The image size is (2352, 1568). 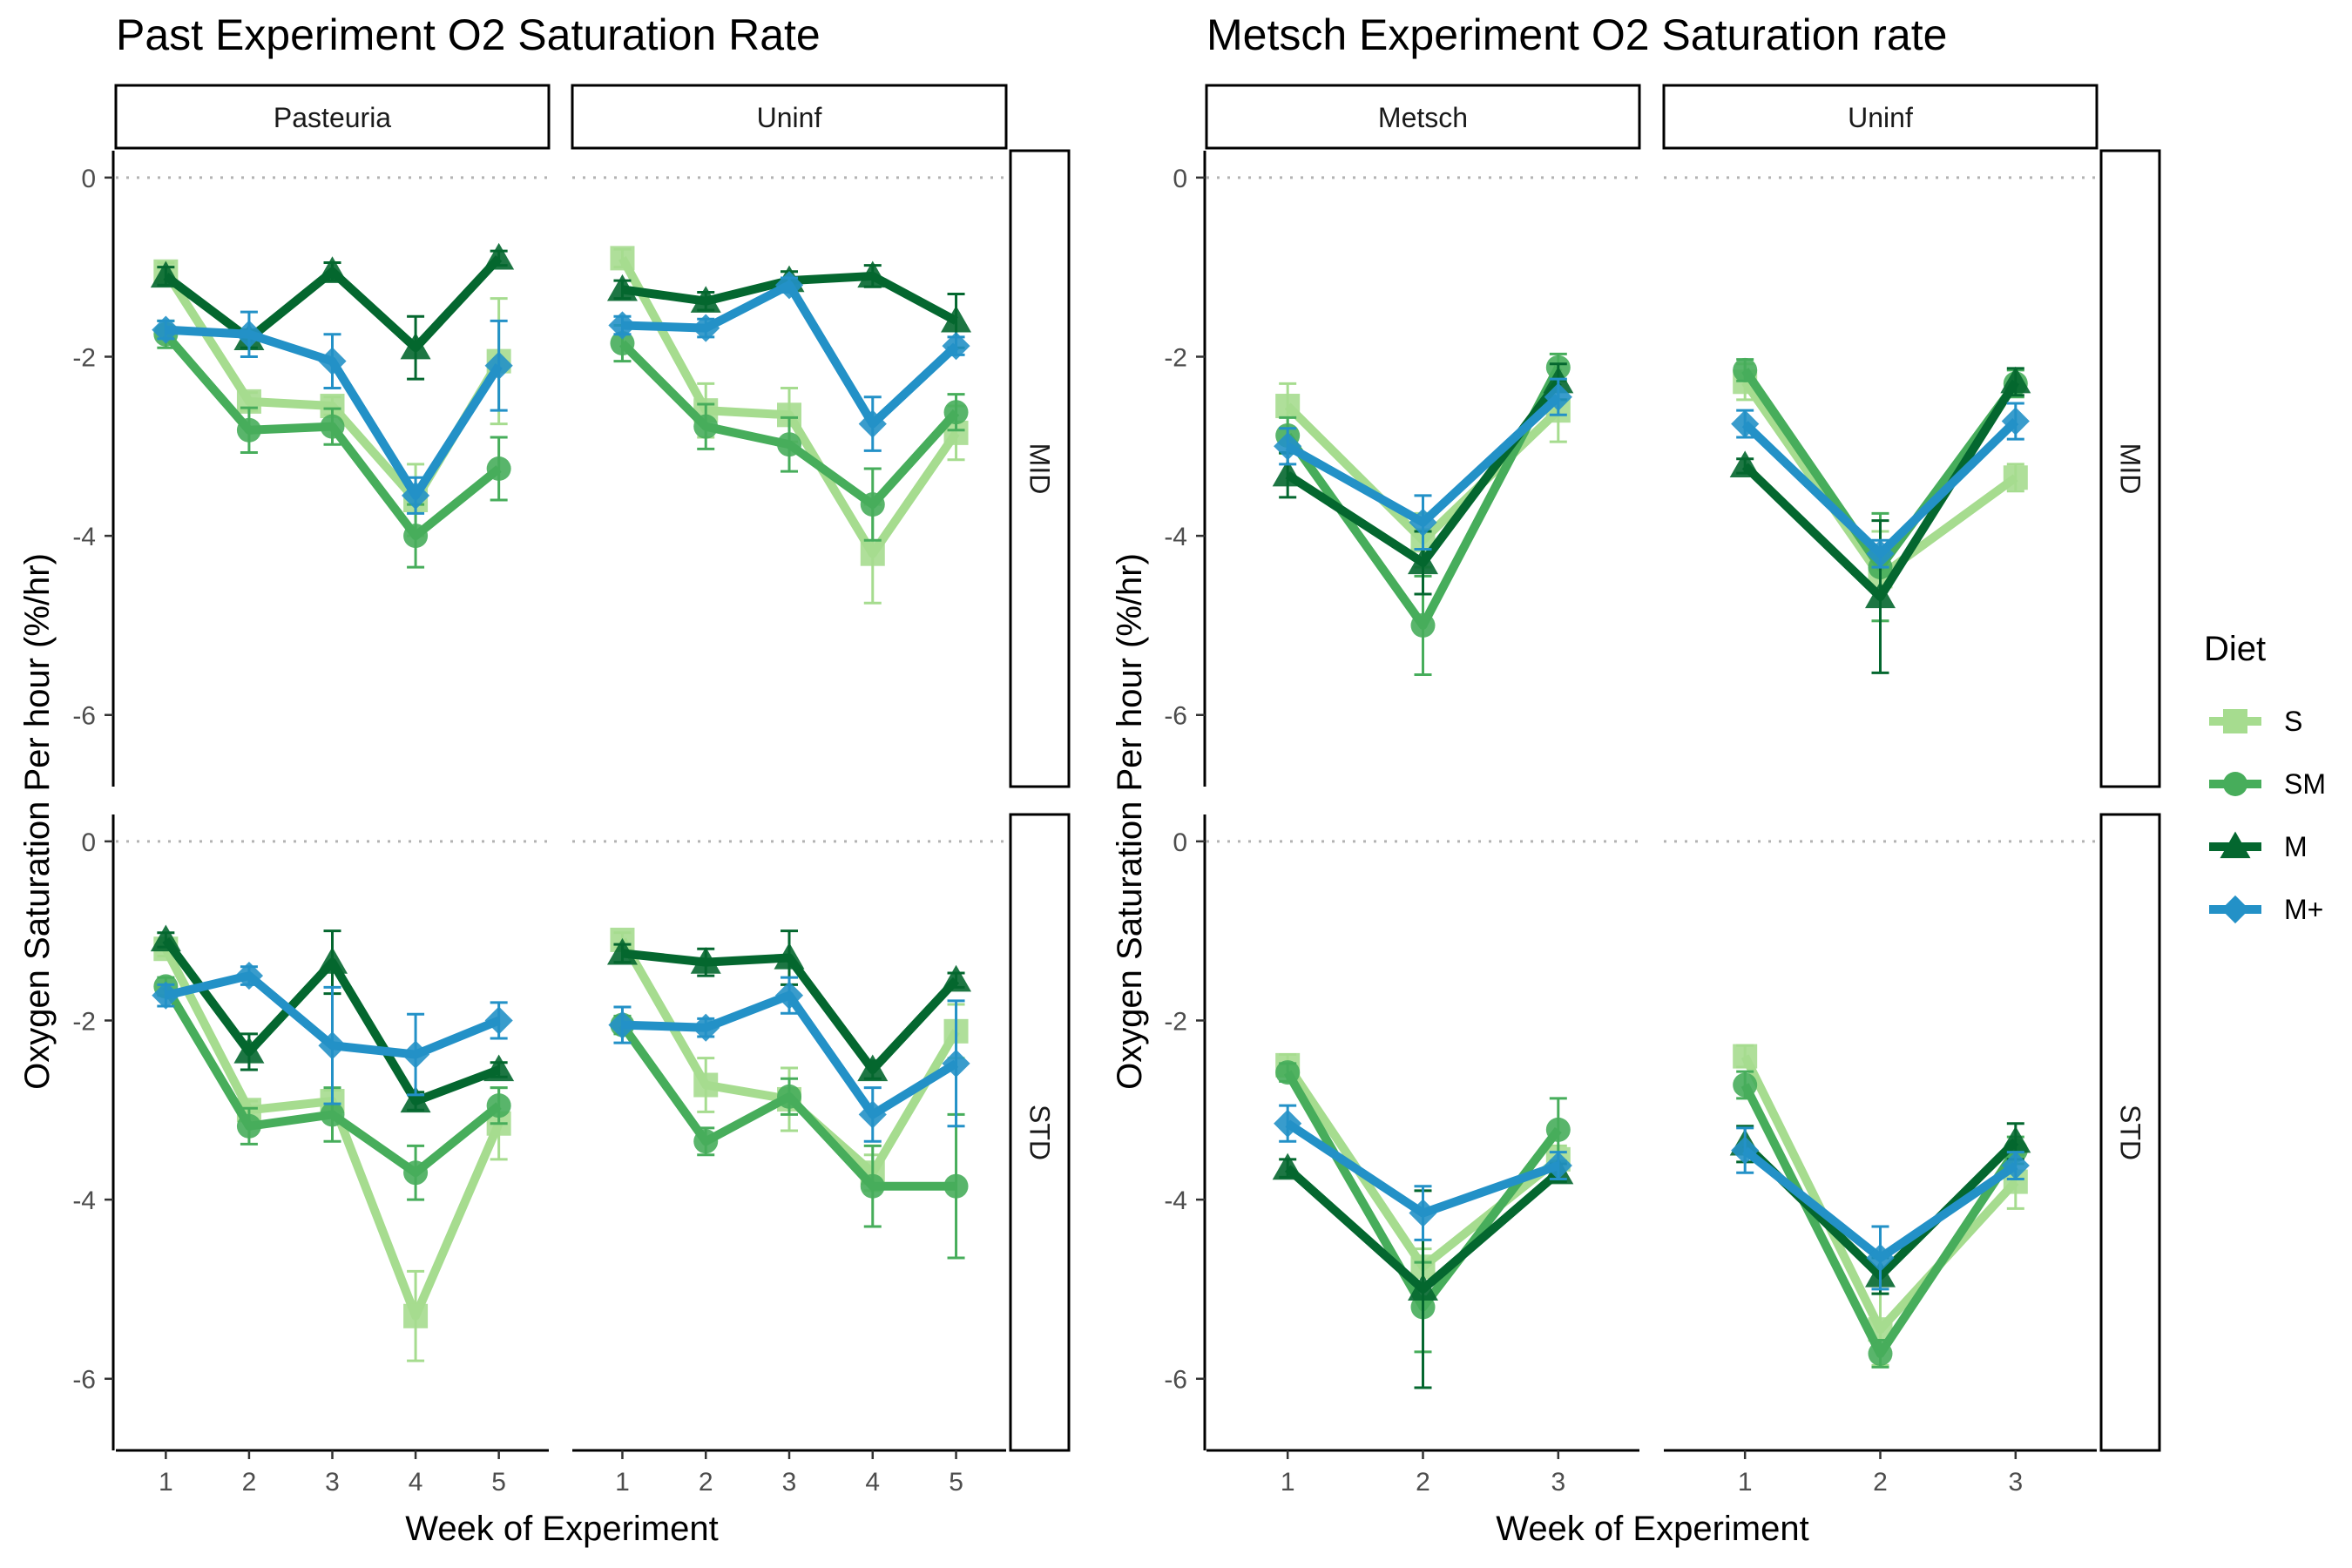 I want to click on legend-item-label: M, so click(x=2296, y=846).